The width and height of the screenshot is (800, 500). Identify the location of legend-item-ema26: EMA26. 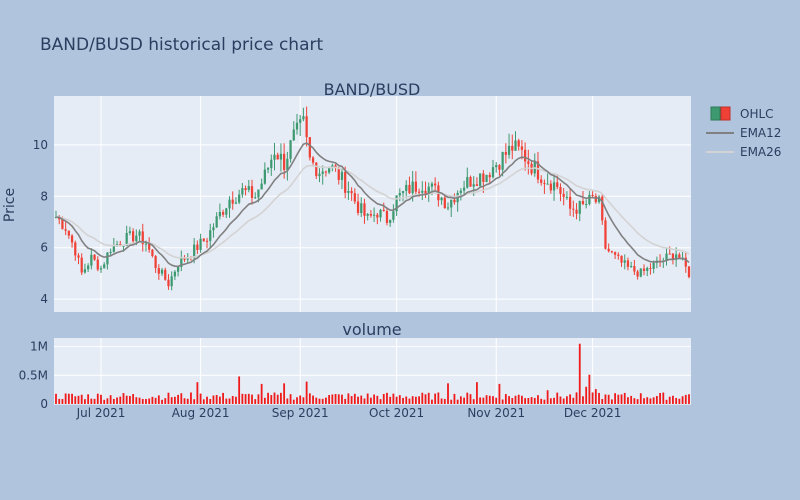
(743, 152).